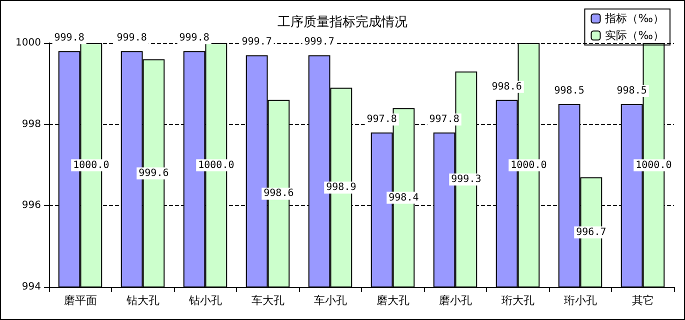  I want to click on x-tick-label: 珩小孔, so click(580, 300).